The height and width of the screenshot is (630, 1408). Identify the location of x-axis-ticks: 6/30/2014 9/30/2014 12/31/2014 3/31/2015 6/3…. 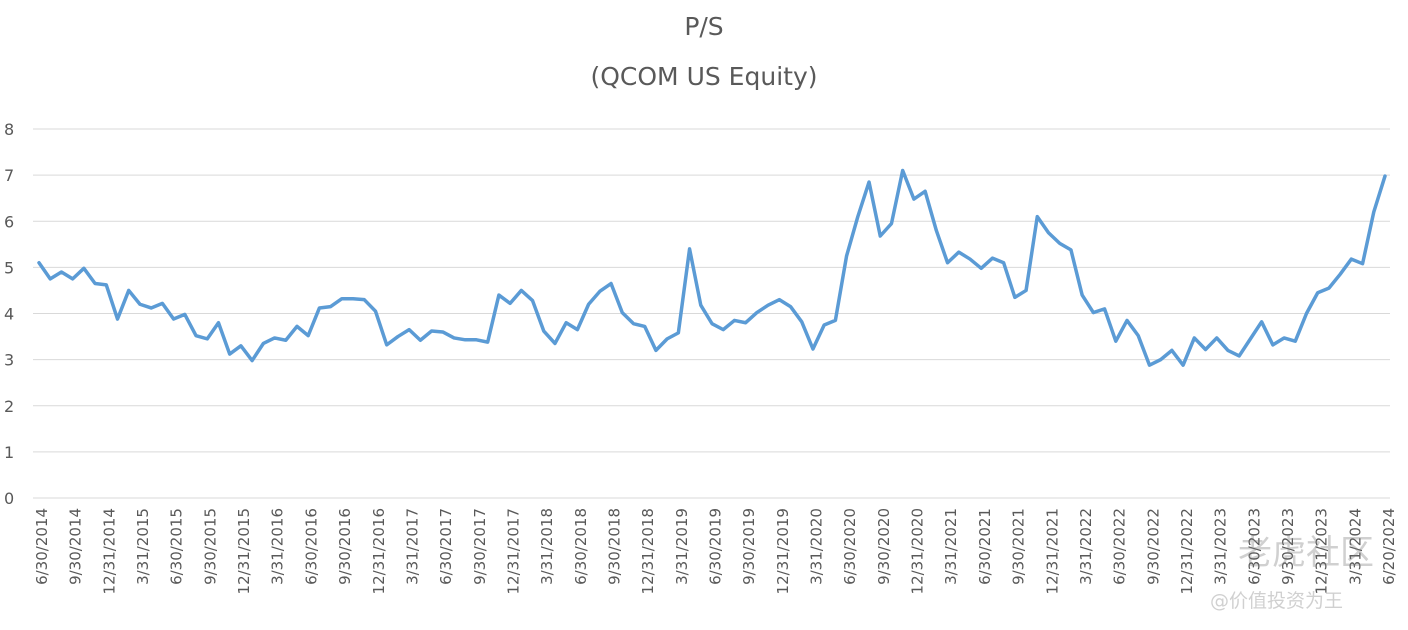
(715, 551).